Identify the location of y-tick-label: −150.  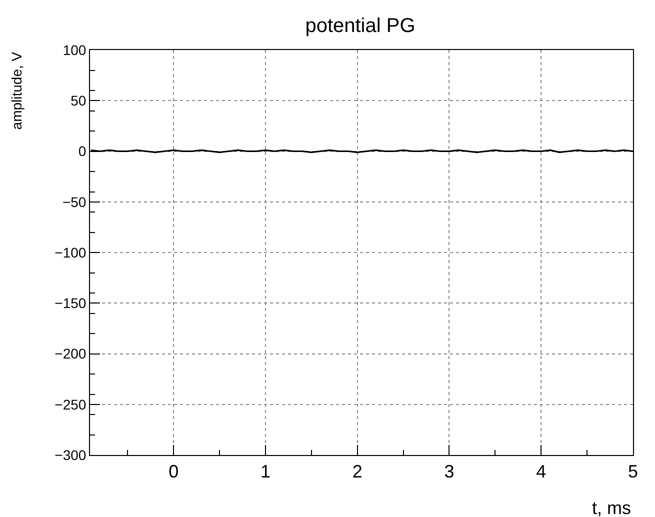
(70, 303).